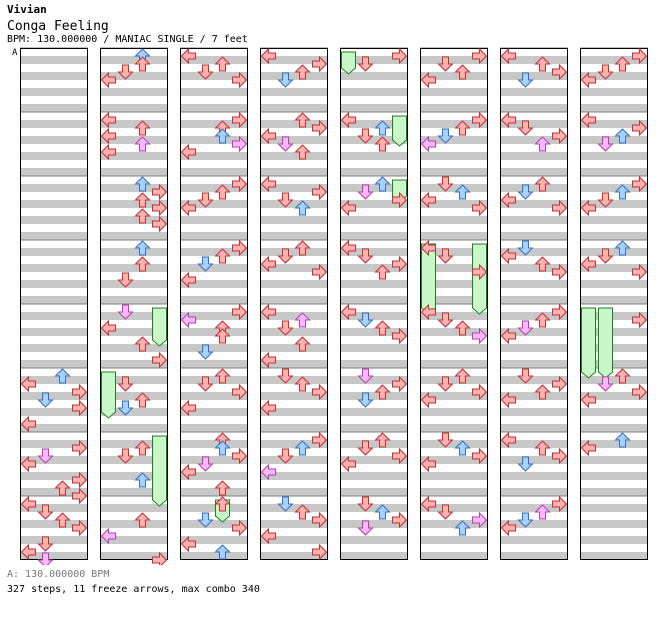  I want to click on column-border, so click(294, 304).